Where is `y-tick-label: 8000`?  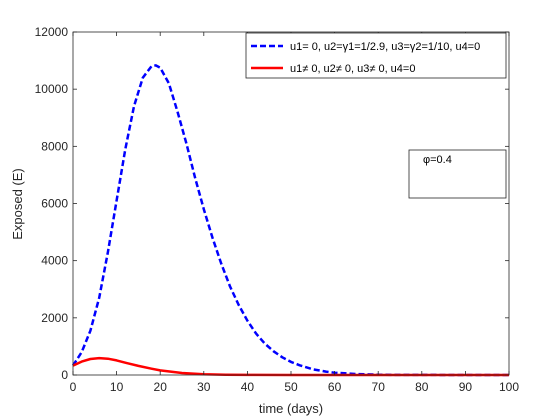 y-tick-label: 8000 is located at coordinates (54, 146).